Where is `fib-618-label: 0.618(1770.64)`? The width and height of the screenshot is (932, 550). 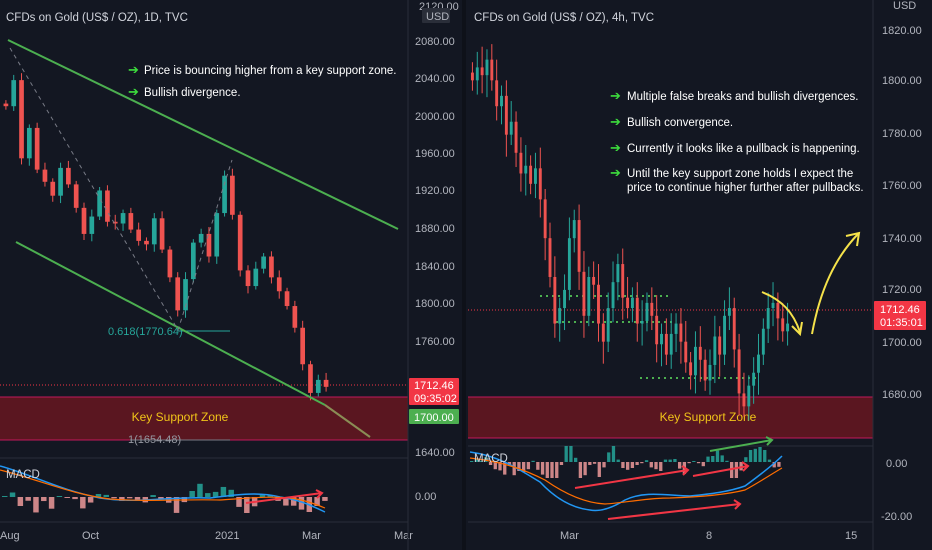
fib-618-label: 0.618(1770.64) is located at coordinates (145, 332).